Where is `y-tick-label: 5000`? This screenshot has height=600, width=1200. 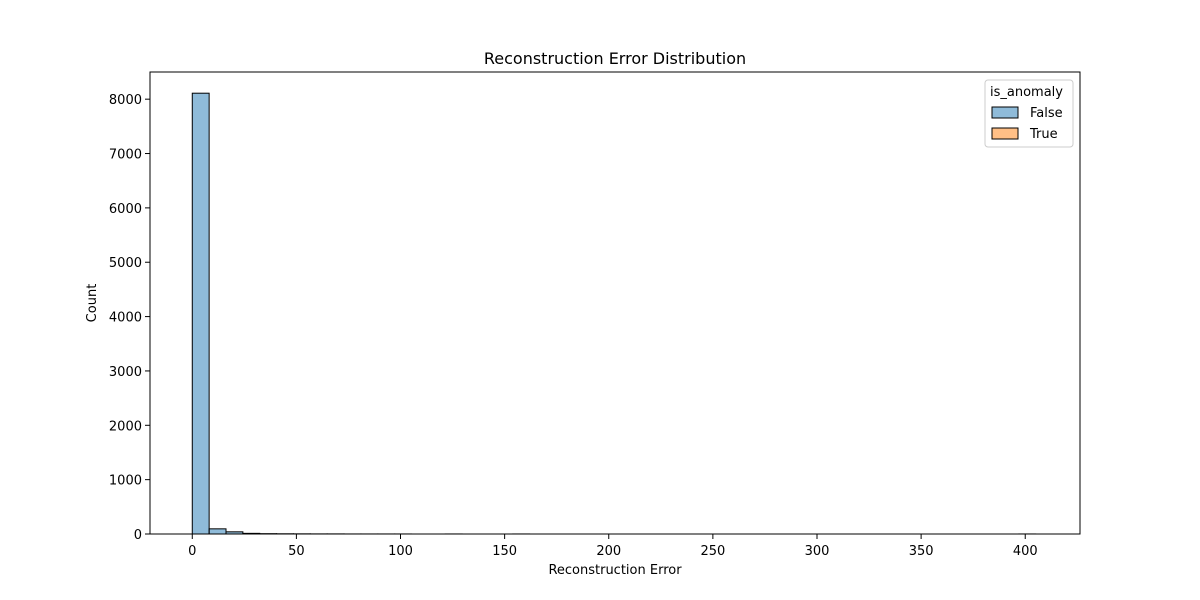
y-tick-label: 5000 is located at coordinates (125, 263).